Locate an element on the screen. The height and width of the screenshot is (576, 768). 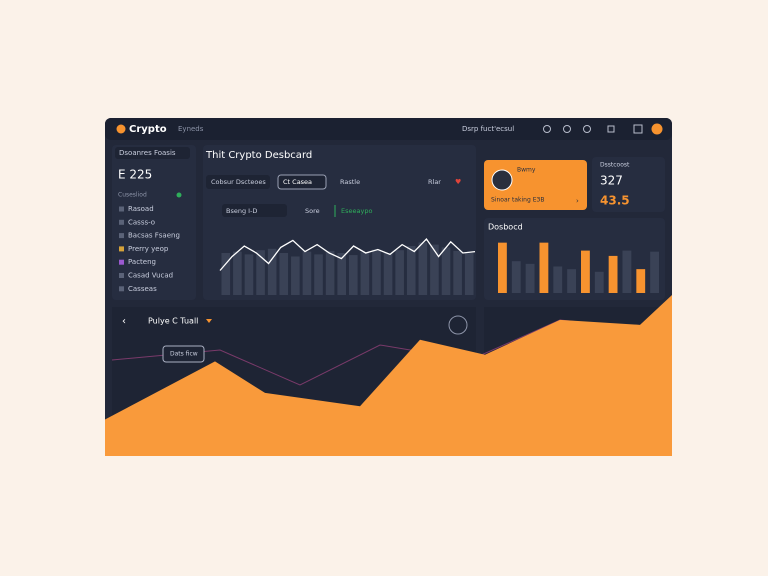
dropdown is located at coordinates (209, 321).